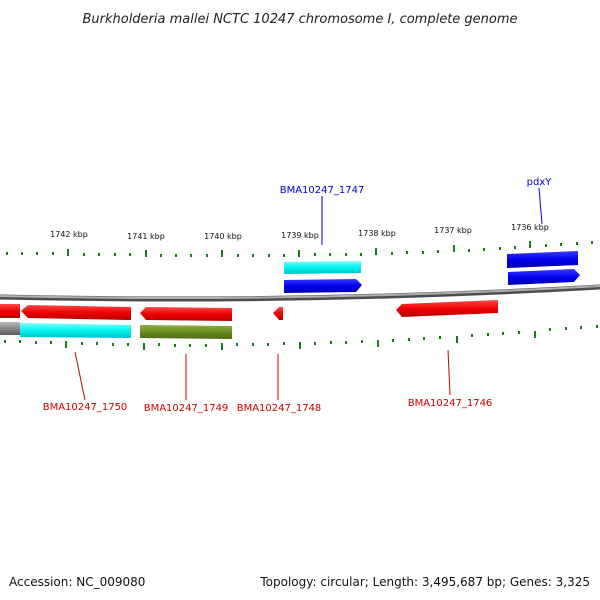  Describe the element at coordinates (453, 230) in the screenshot. I see `scale-label-1737: 1737 kbp` at that location.